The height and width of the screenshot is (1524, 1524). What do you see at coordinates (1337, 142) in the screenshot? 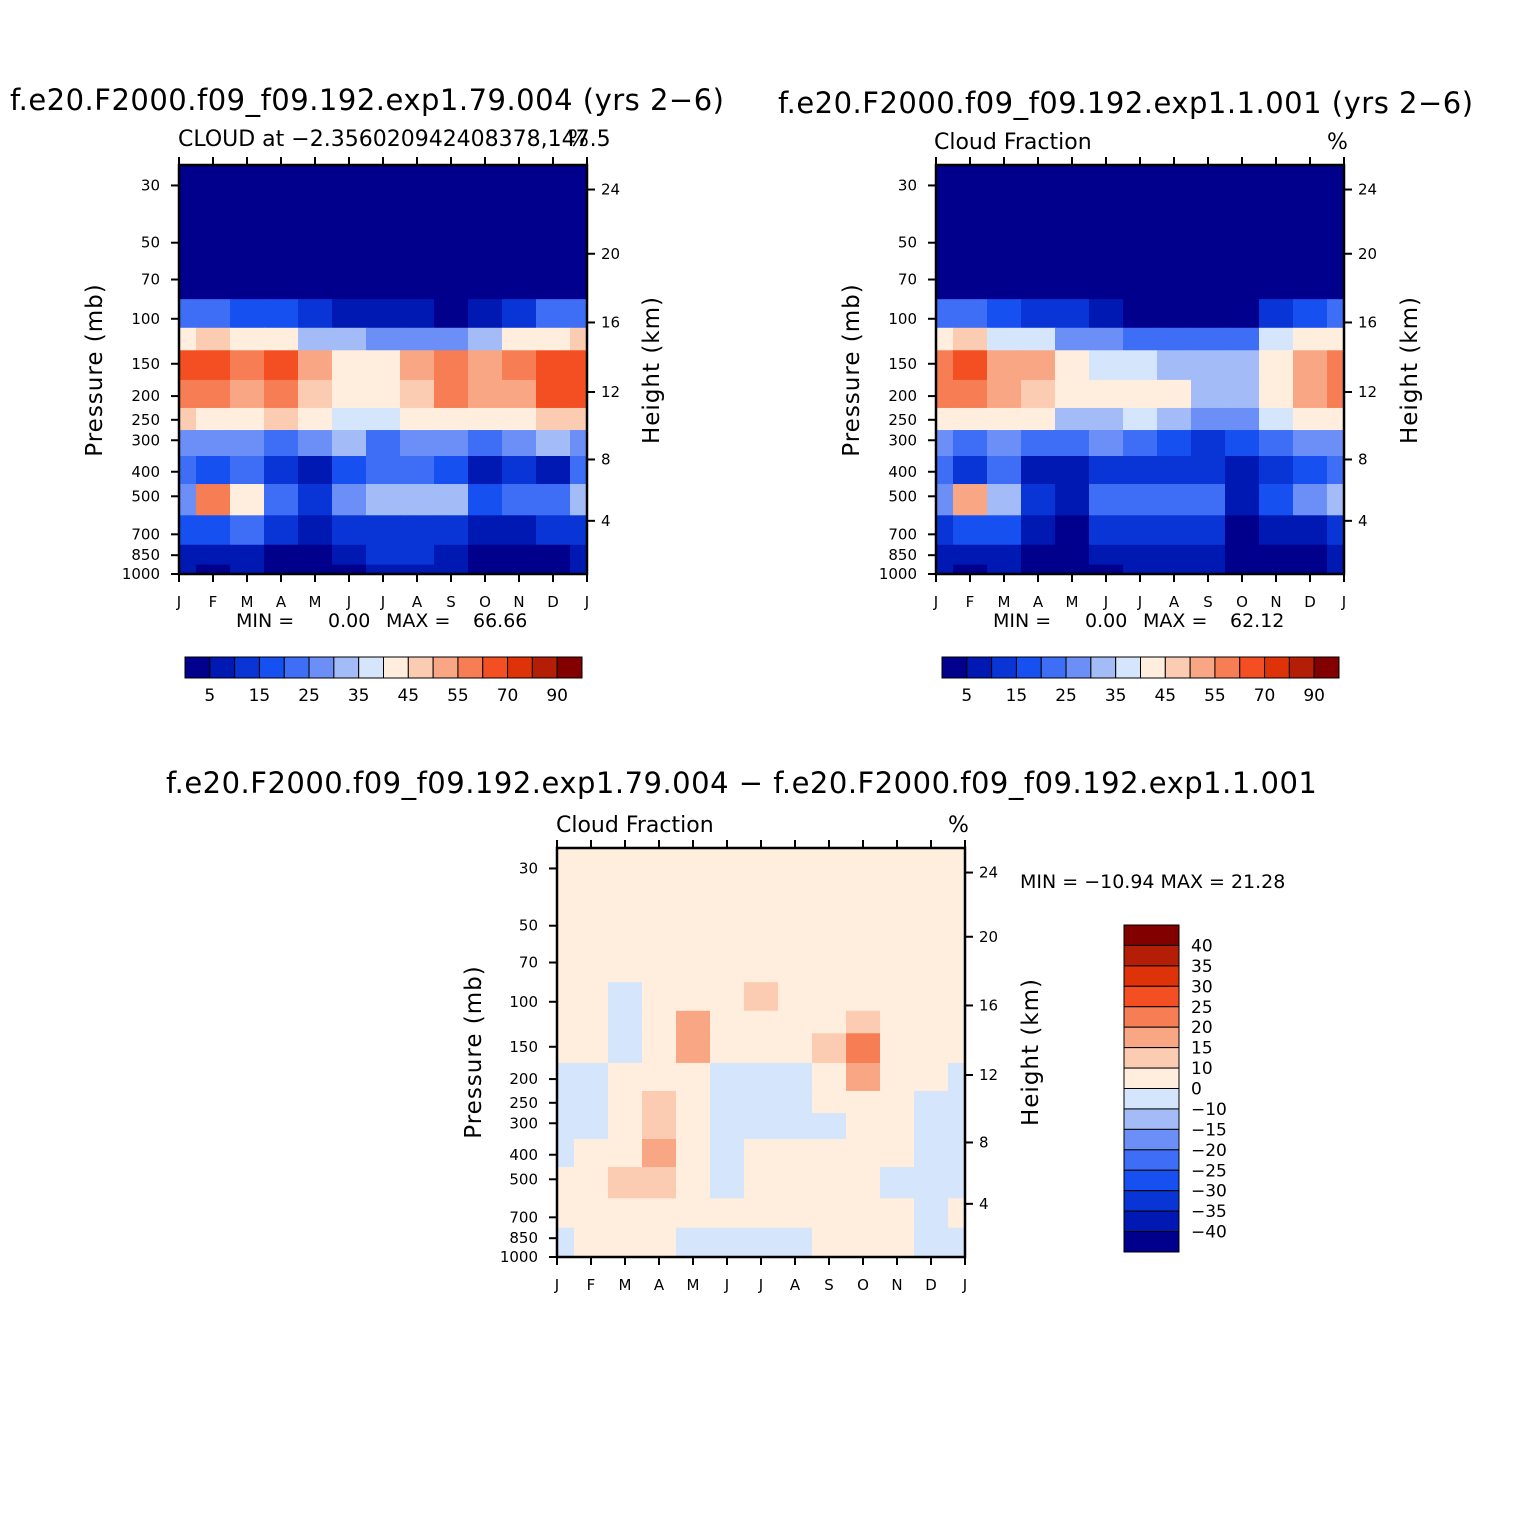
I see `panel2-units: %` at bounding box center [1337, 142].